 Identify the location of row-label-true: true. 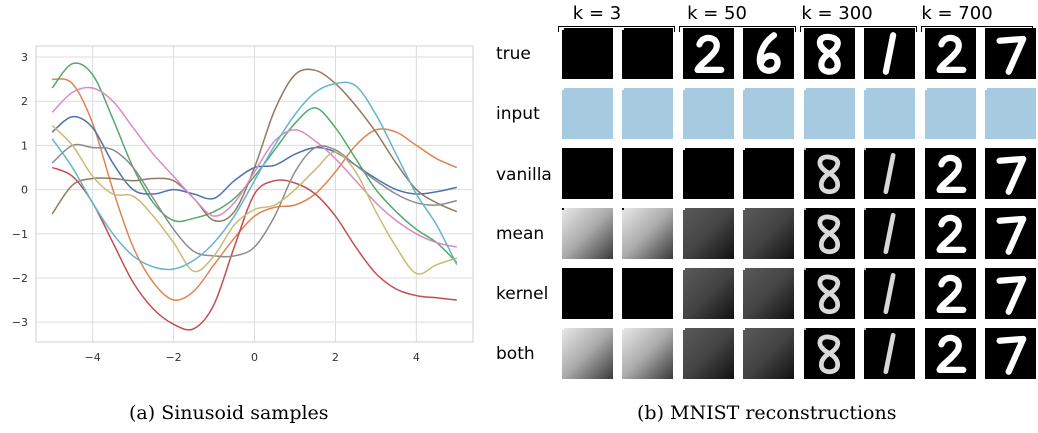
(513, 54).